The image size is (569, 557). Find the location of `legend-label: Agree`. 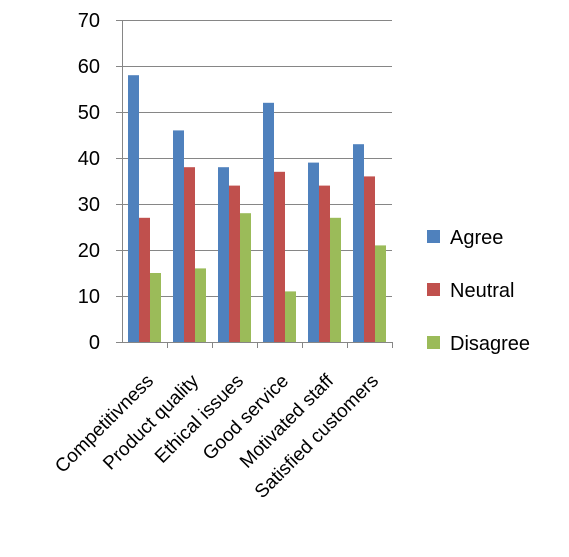

legend-label: Agree is located at coordinates (476, 238).